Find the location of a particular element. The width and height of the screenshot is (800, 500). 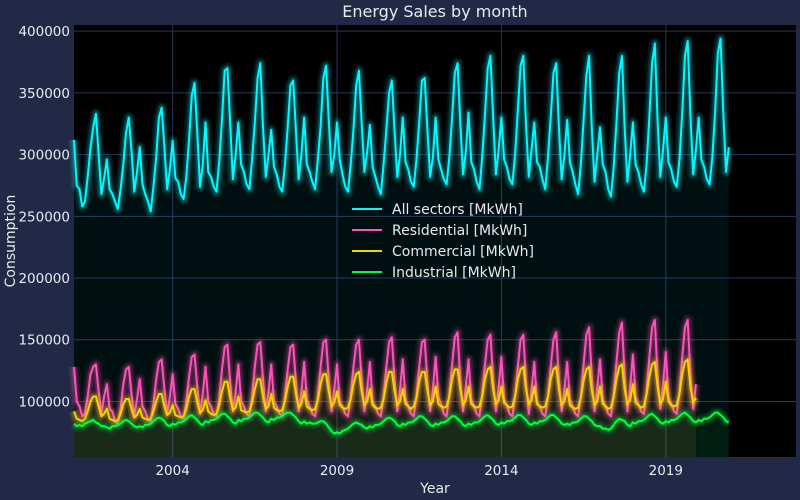

legend-label-all-sectors: All sectors [MkWh] is located at coordinates (457, 210).